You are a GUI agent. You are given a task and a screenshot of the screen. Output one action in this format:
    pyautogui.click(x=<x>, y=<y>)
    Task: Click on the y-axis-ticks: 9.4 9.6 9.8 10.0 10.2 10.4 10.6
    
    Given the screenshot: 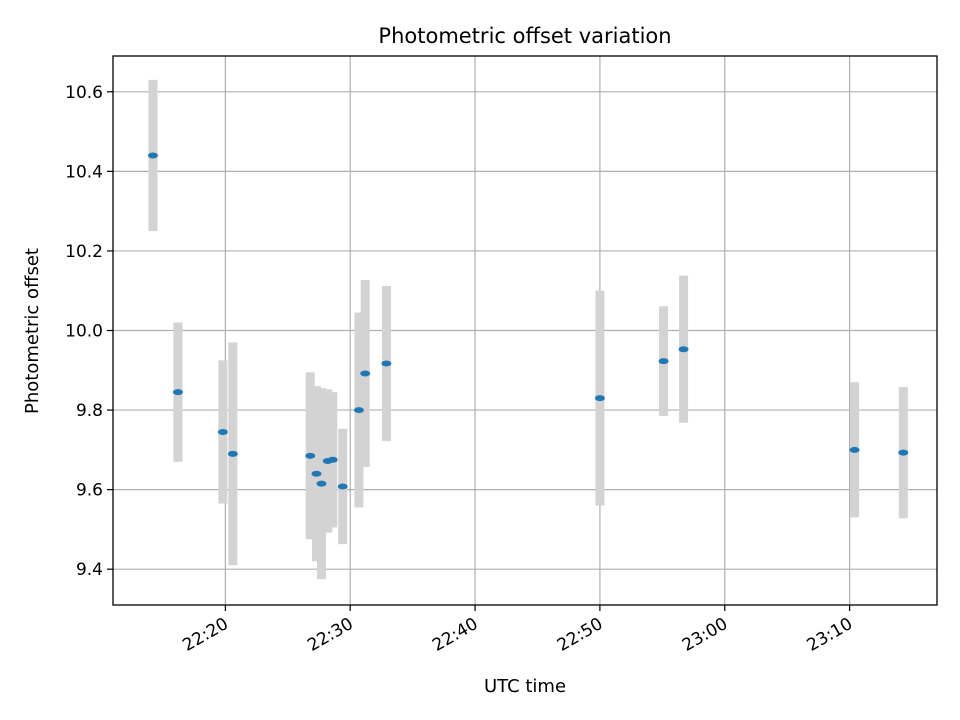 What is the action you would take?
    pyautogui.click(x=89, y=331)
    